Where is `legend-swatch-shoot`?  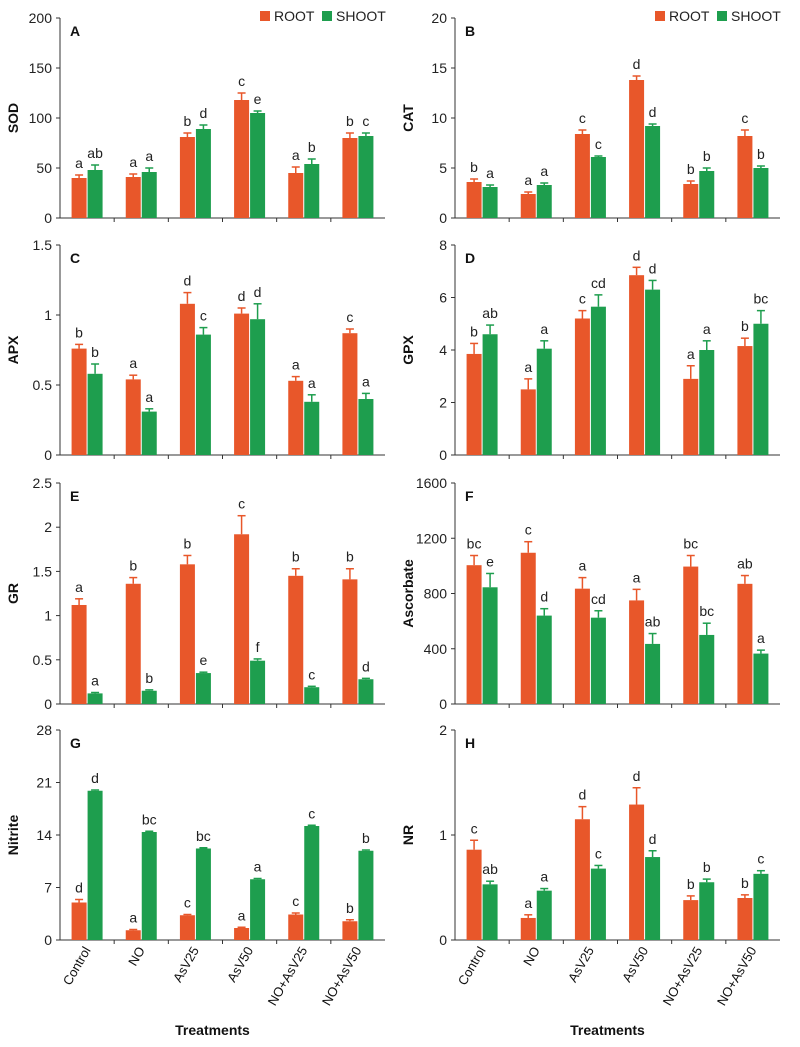 legend-swatch-shoot is located at coordinates (327, 16).